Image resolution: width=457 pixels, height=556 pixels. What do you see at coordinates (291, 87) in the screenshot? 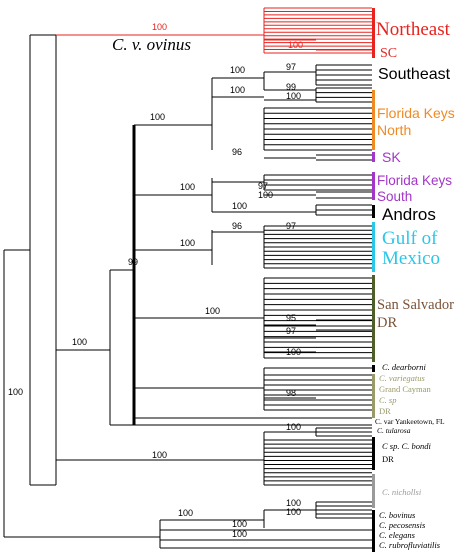
I see `support-fkn_b: 99` at bounding box center [291, 87].